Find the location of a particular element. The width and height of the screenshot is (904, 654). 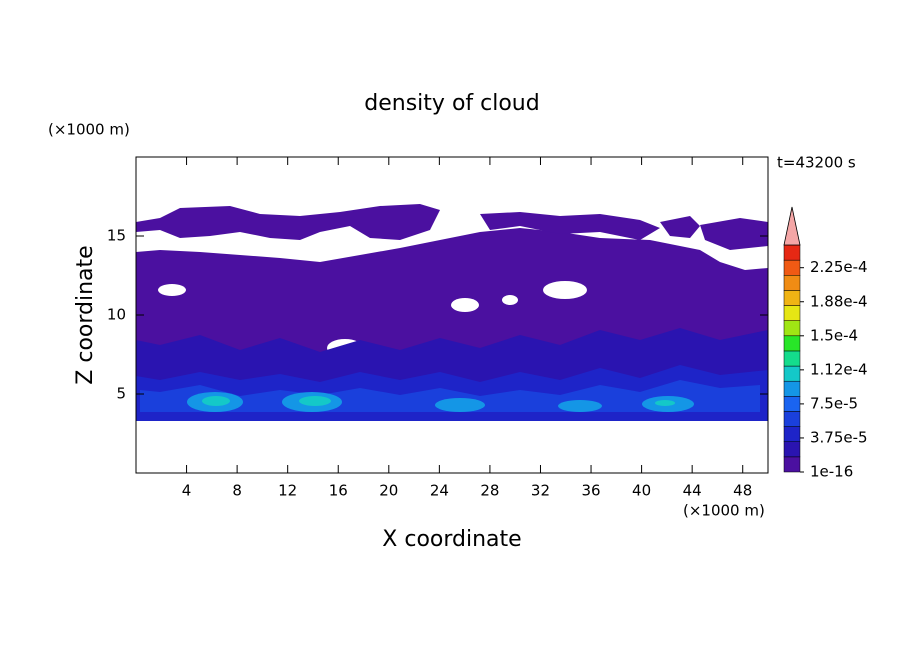

x-tick-label: 28 is located at coordinates (489, 491).